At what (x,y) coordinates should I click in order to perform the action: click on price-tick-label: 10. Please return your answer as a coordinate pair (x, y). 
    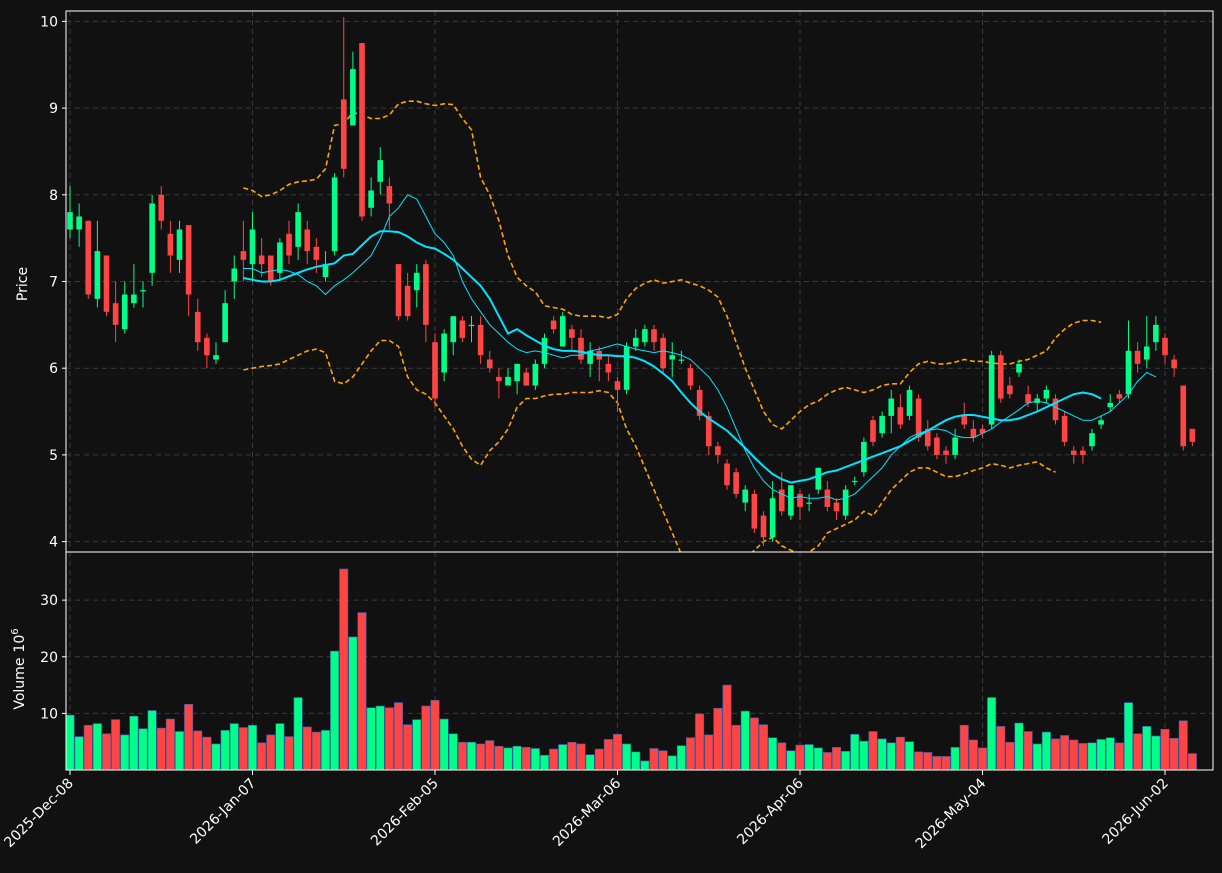
    Looking at the image, I should click on (49, 22).